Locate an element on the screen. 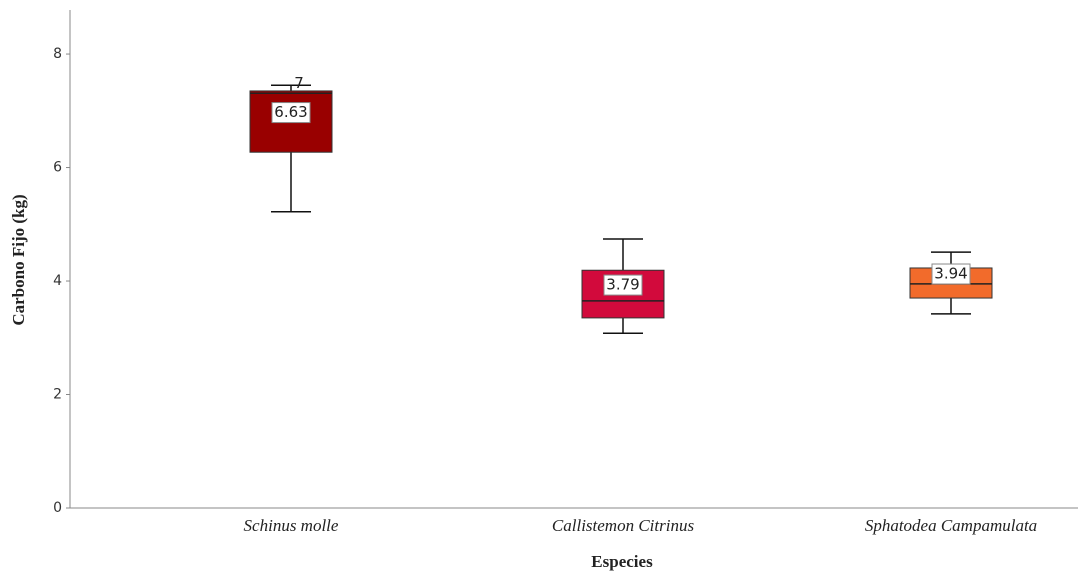  y-tick-label: 6 is located at coordinates (57, 168).